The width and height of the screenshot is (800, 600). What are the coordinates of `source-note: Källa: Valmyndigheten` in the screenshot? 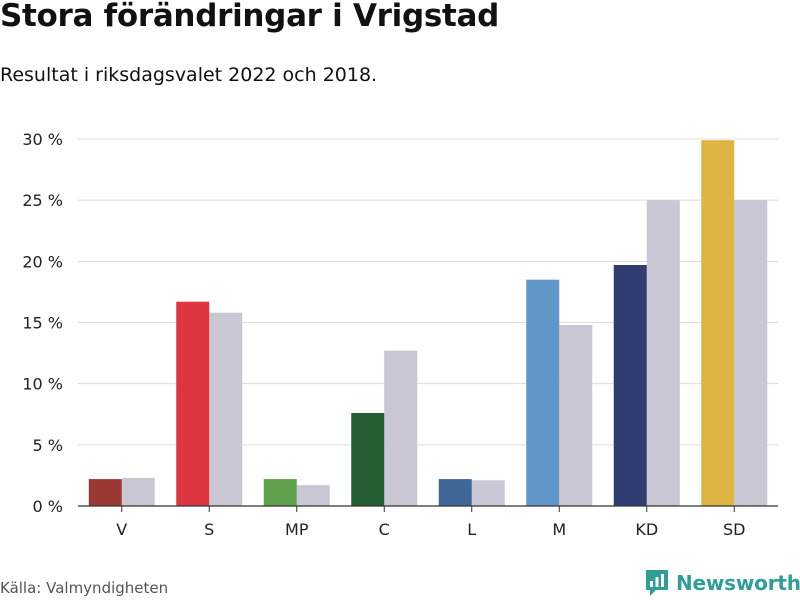 It's located at (84, 588).